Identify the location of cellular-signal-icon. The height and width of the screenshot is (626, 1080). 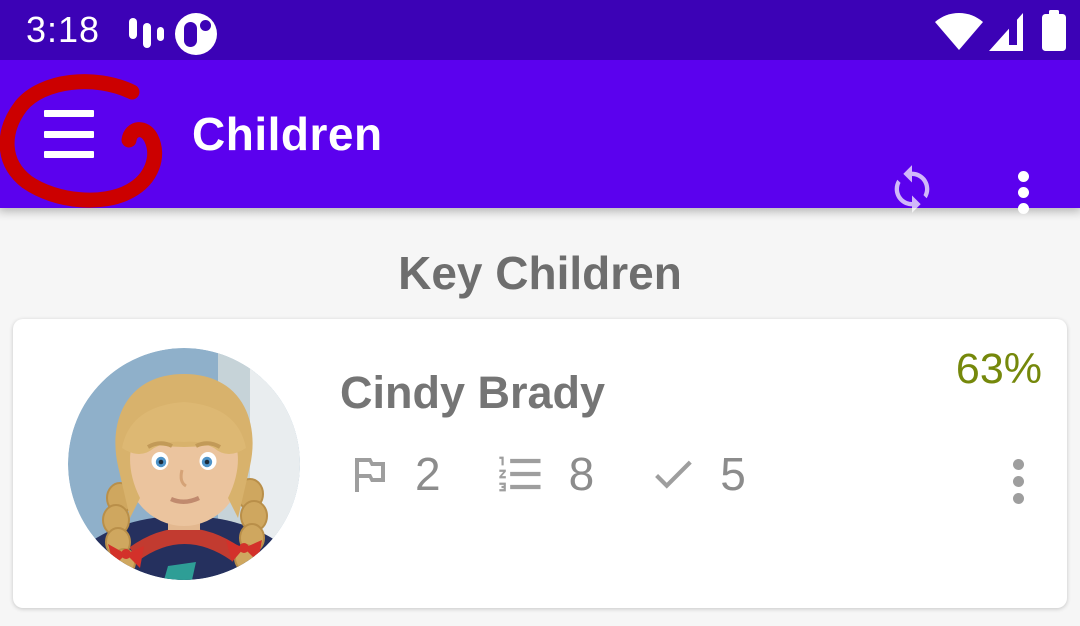
(1006, 32).